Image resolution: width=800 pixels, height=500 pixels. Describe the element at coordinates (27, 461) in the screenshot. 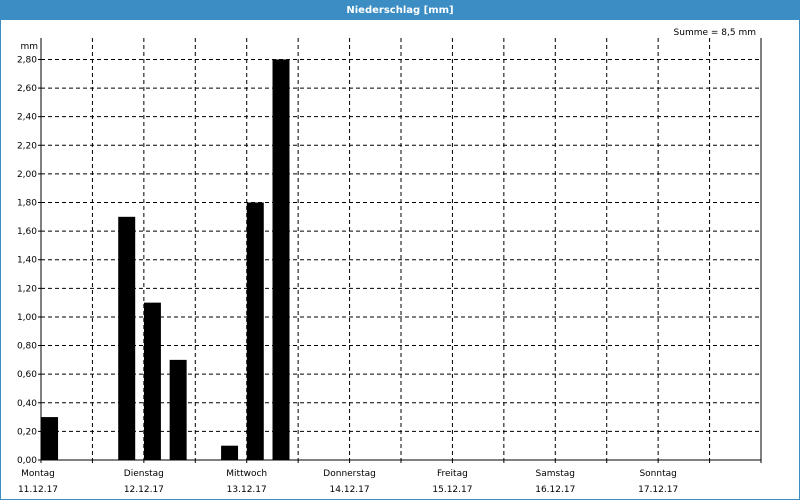

I see `y-tick-label: 0,00` at that location.